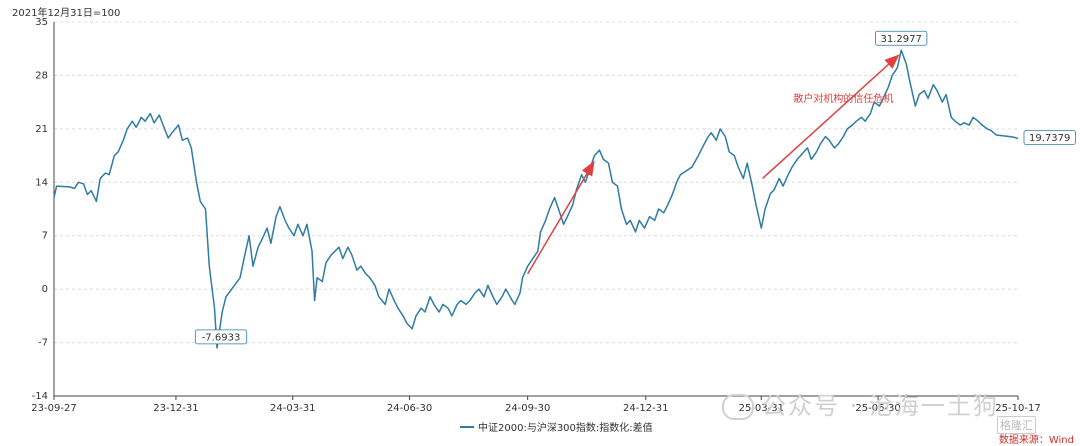 This screenshot has height=446, width=1080. Describe the element at coordinates (41, 129) in the screenshot. I see `y-tick-label: 21` at that location.